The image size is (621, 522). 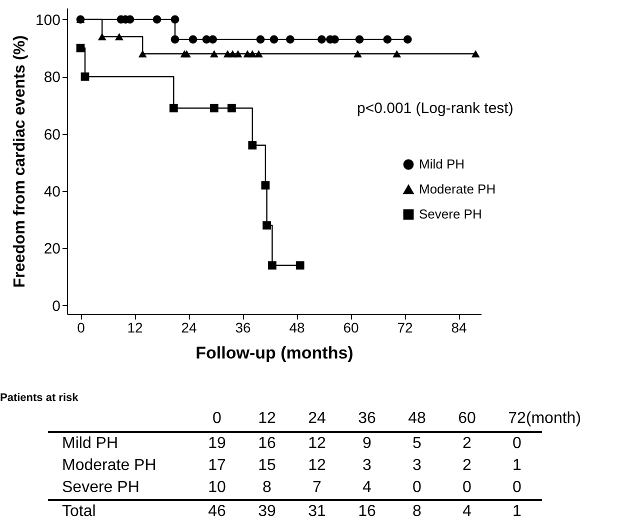 I want to click on text: 48, so click(x=417, y=419).